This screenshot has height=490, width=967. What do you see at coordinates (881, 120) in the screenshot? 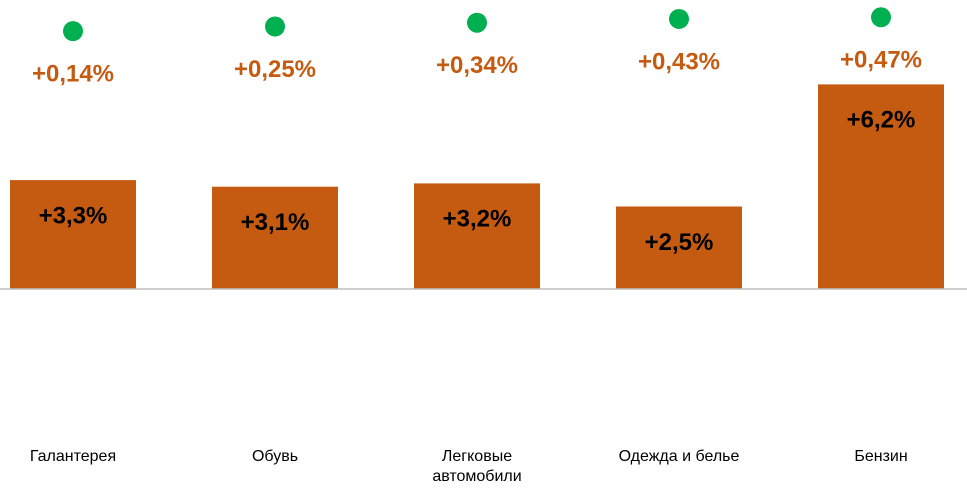
I see `bar-value-label: +6,2%` at bounding box center [881, 120].